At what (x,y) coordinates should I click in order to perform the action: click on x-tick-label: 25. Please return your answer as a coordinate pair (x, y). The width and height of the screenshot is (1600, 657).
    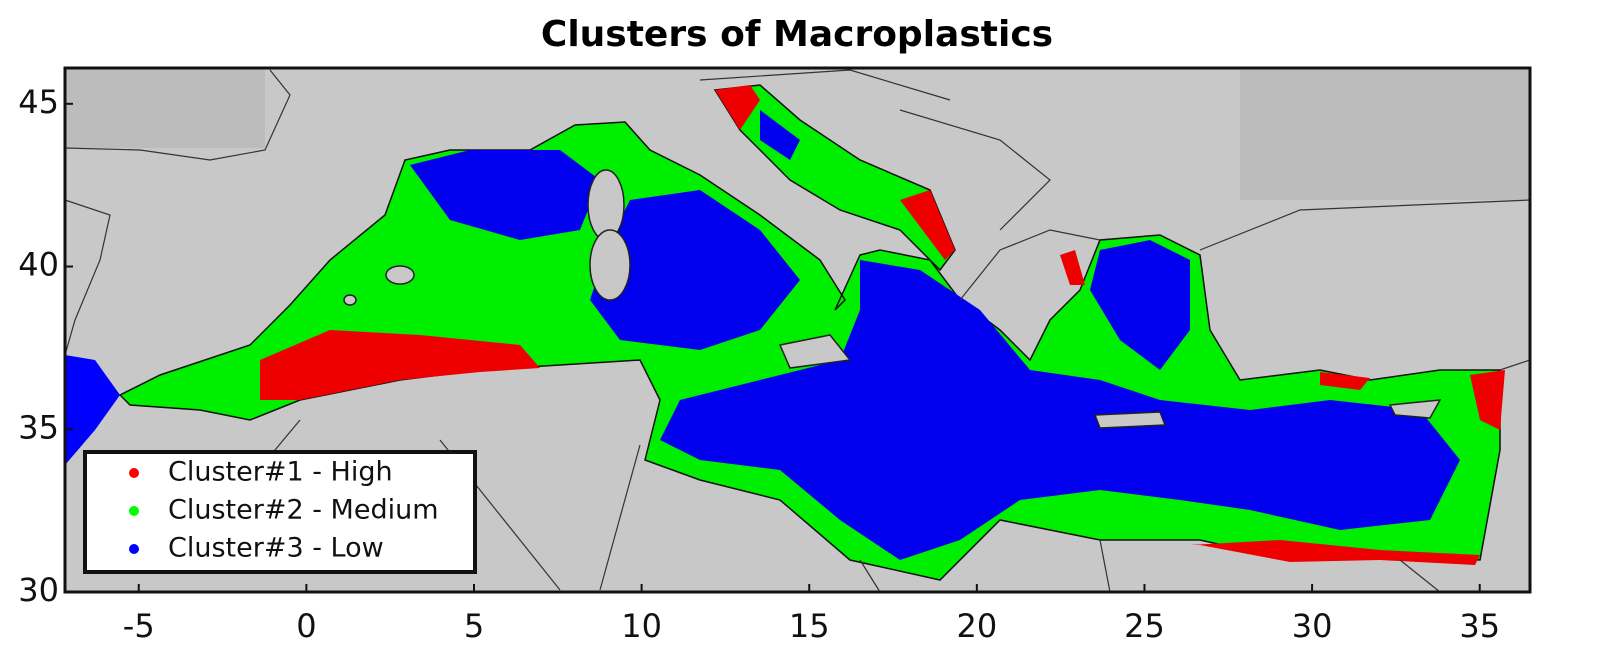
    Looking at the image, I should click on (1144, 626).